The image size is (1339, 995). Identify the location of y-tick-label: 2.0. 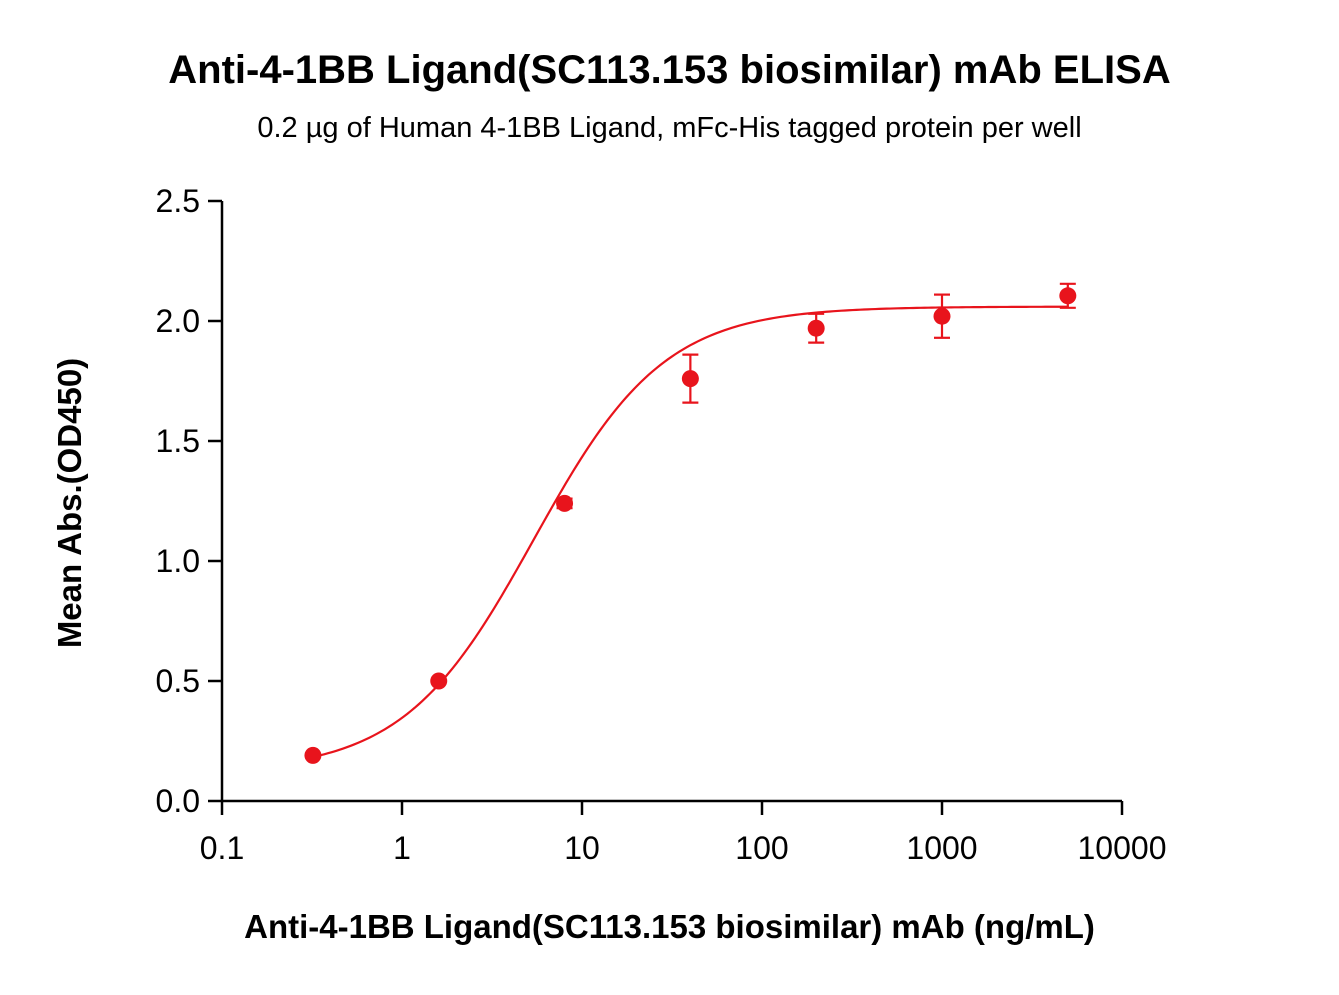
(178, 321).